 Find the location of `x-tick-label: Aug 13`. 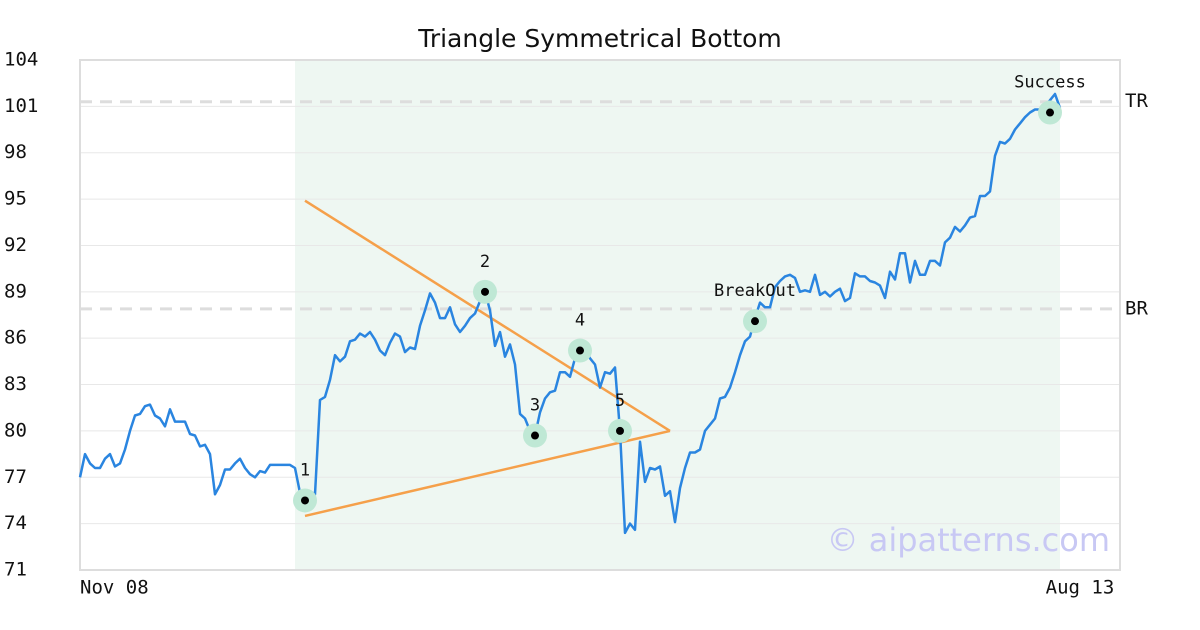

x-tick-label: Aug 13 is located at coordinates (1080, 588).